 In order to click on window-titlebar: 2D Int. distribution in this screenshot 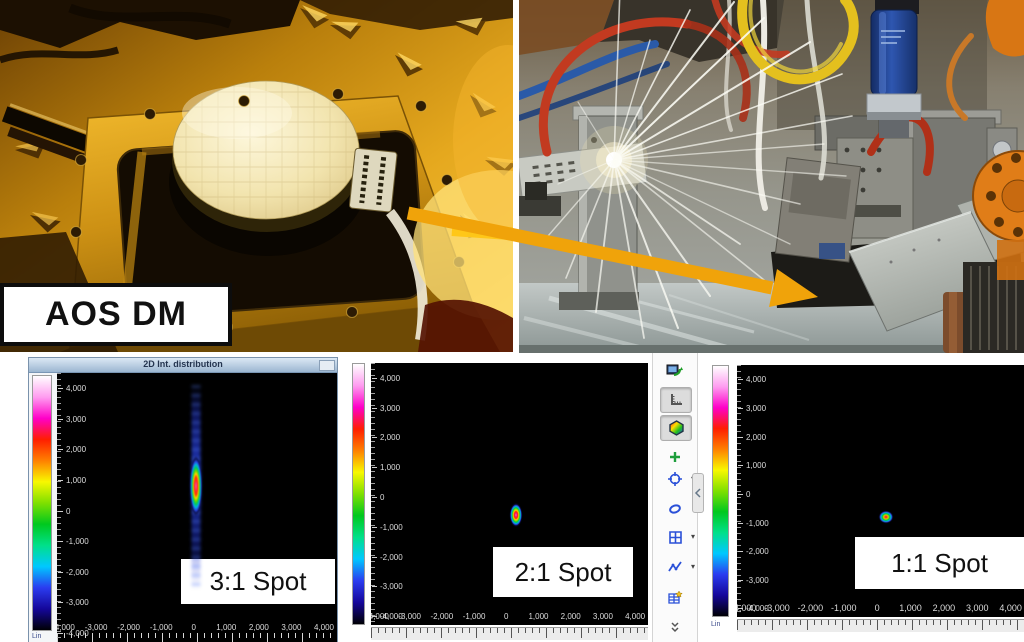, I will do `click(183, 365)`.